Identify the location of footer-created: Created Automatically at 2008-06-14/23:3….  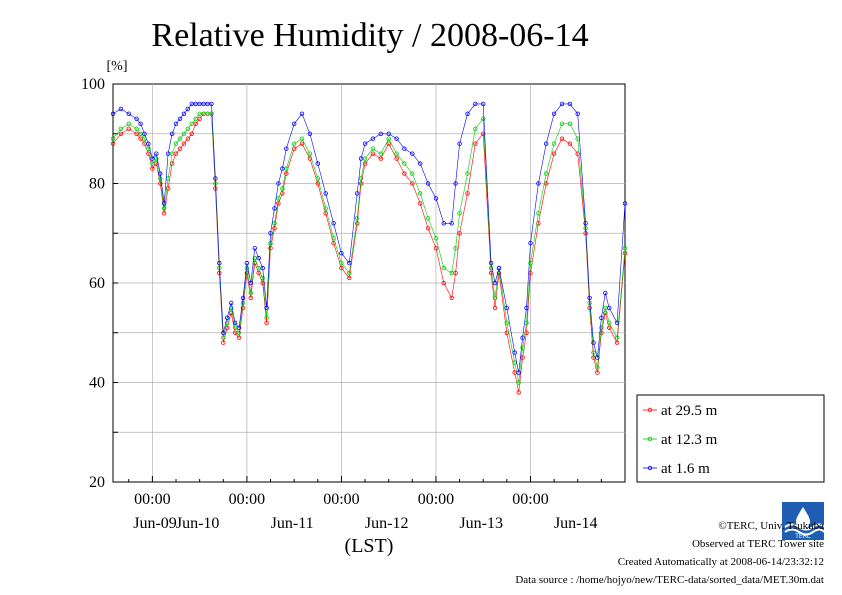
(720, 562).